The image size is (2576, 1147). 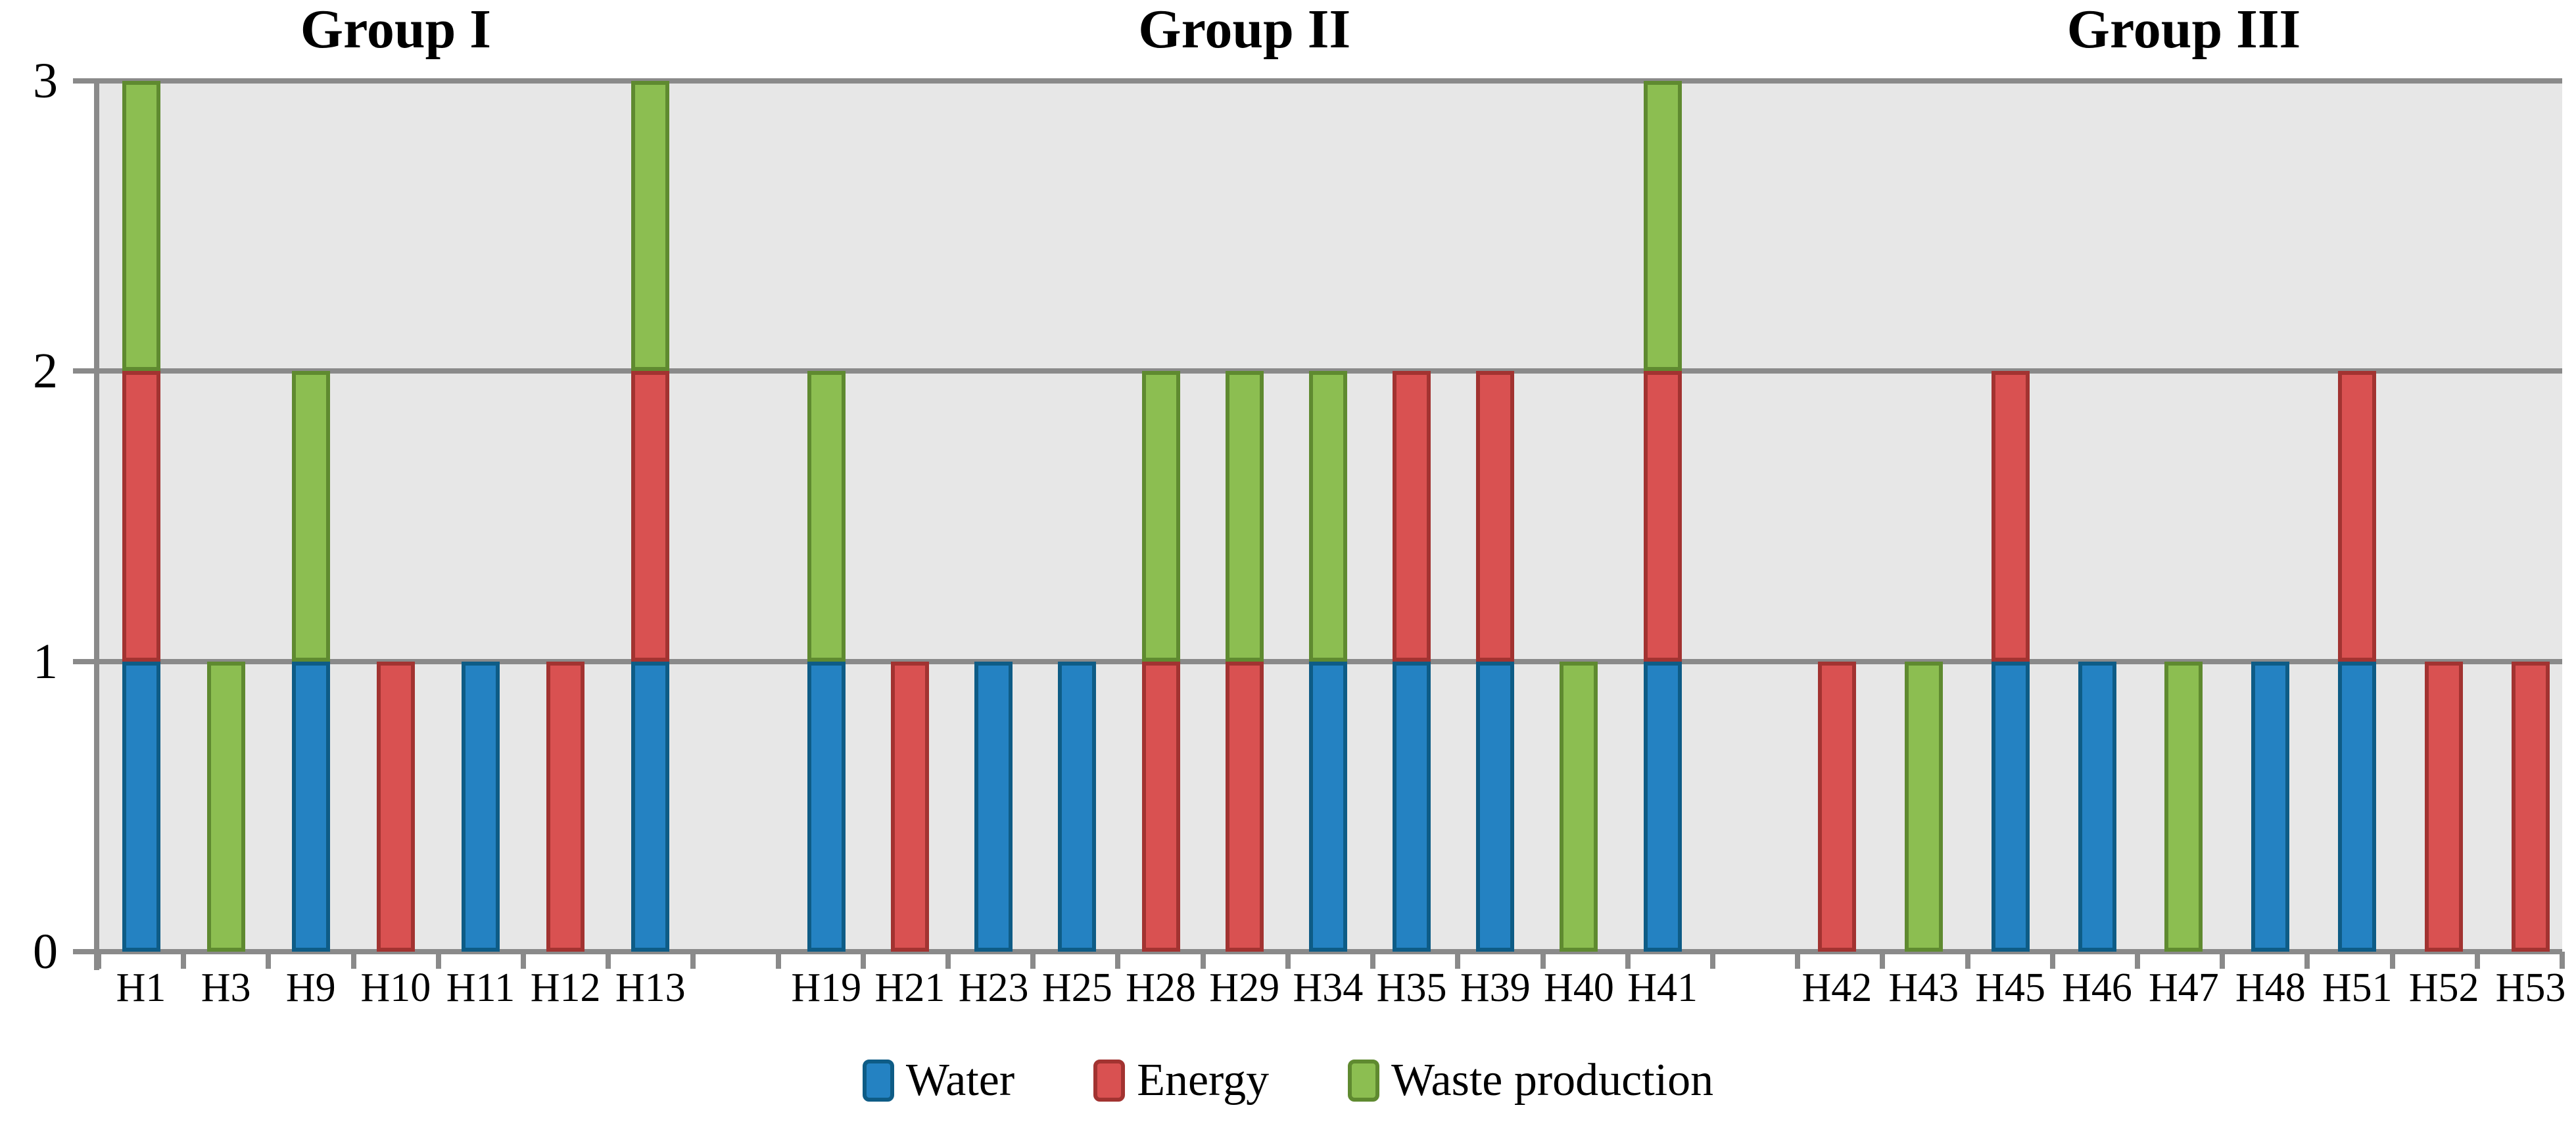 I want to click on legend-label-energy: Energy, so click(x=1204, y=1080).